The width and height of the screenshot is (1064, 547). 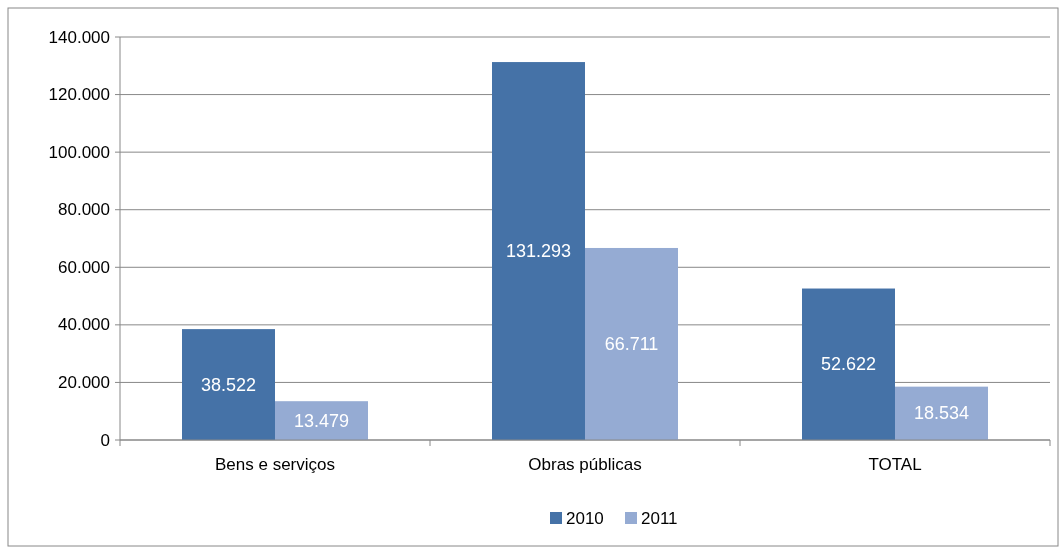 I want to click on data-label: 52.622, so click(x=848, y=364).